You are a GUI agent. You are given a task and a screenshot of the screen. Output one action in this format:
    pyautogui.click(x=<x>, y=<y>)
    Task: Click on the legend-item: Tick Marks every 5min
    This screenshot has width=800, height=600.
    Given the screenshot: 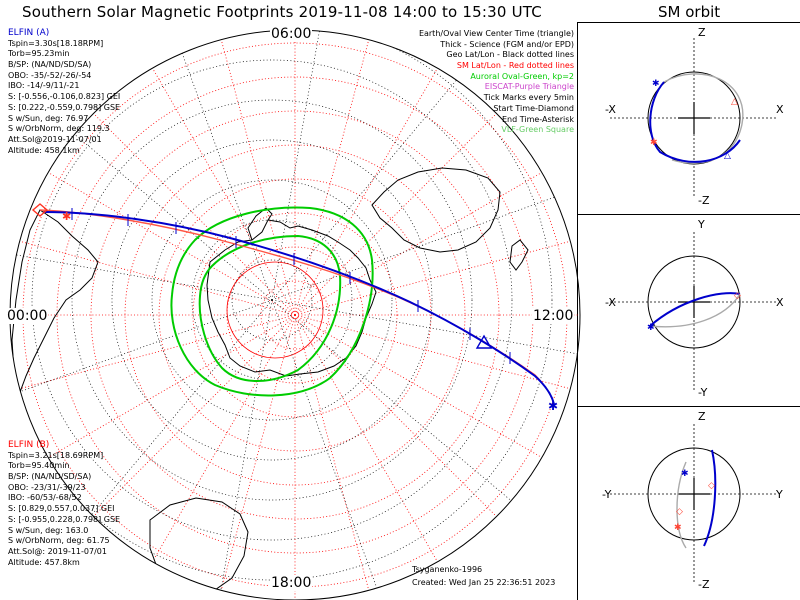 What is the action you would take?
    pyautogui.click(x=528, y=98)
    